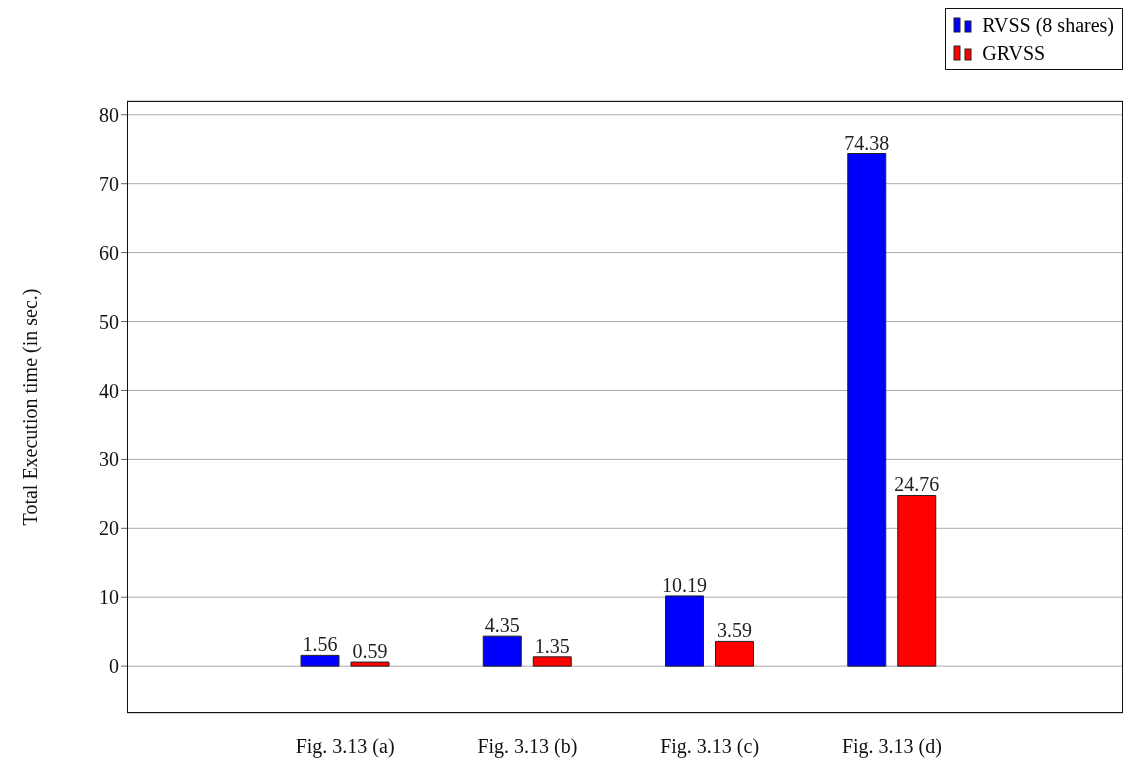 The height and width of the screenshot is (760, 1139). What do you see at coordinates (734, 630) in the screenshot?
I see `data-label: 3.59` at bounding box center [734, 630].